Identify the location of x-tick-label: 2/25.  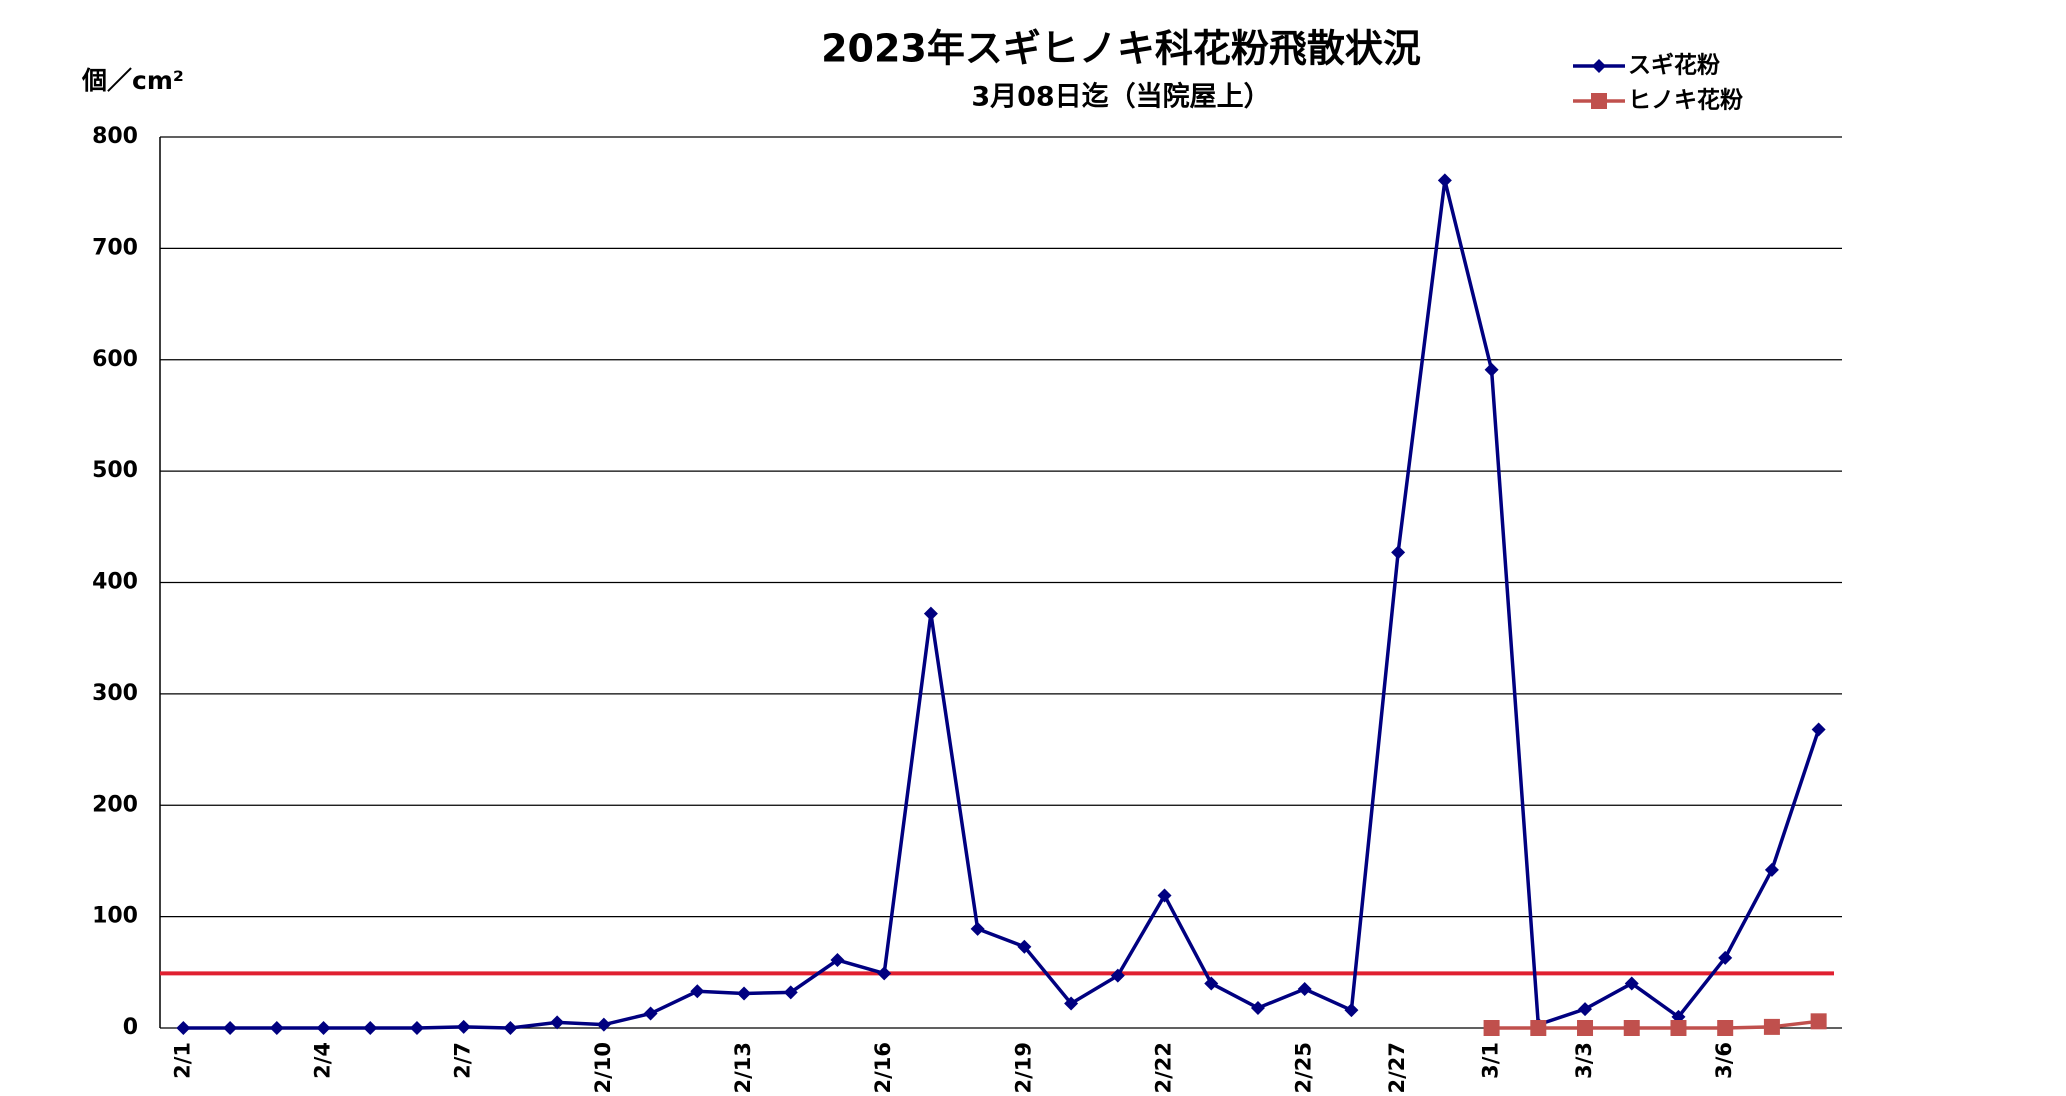
(1304, 1068).